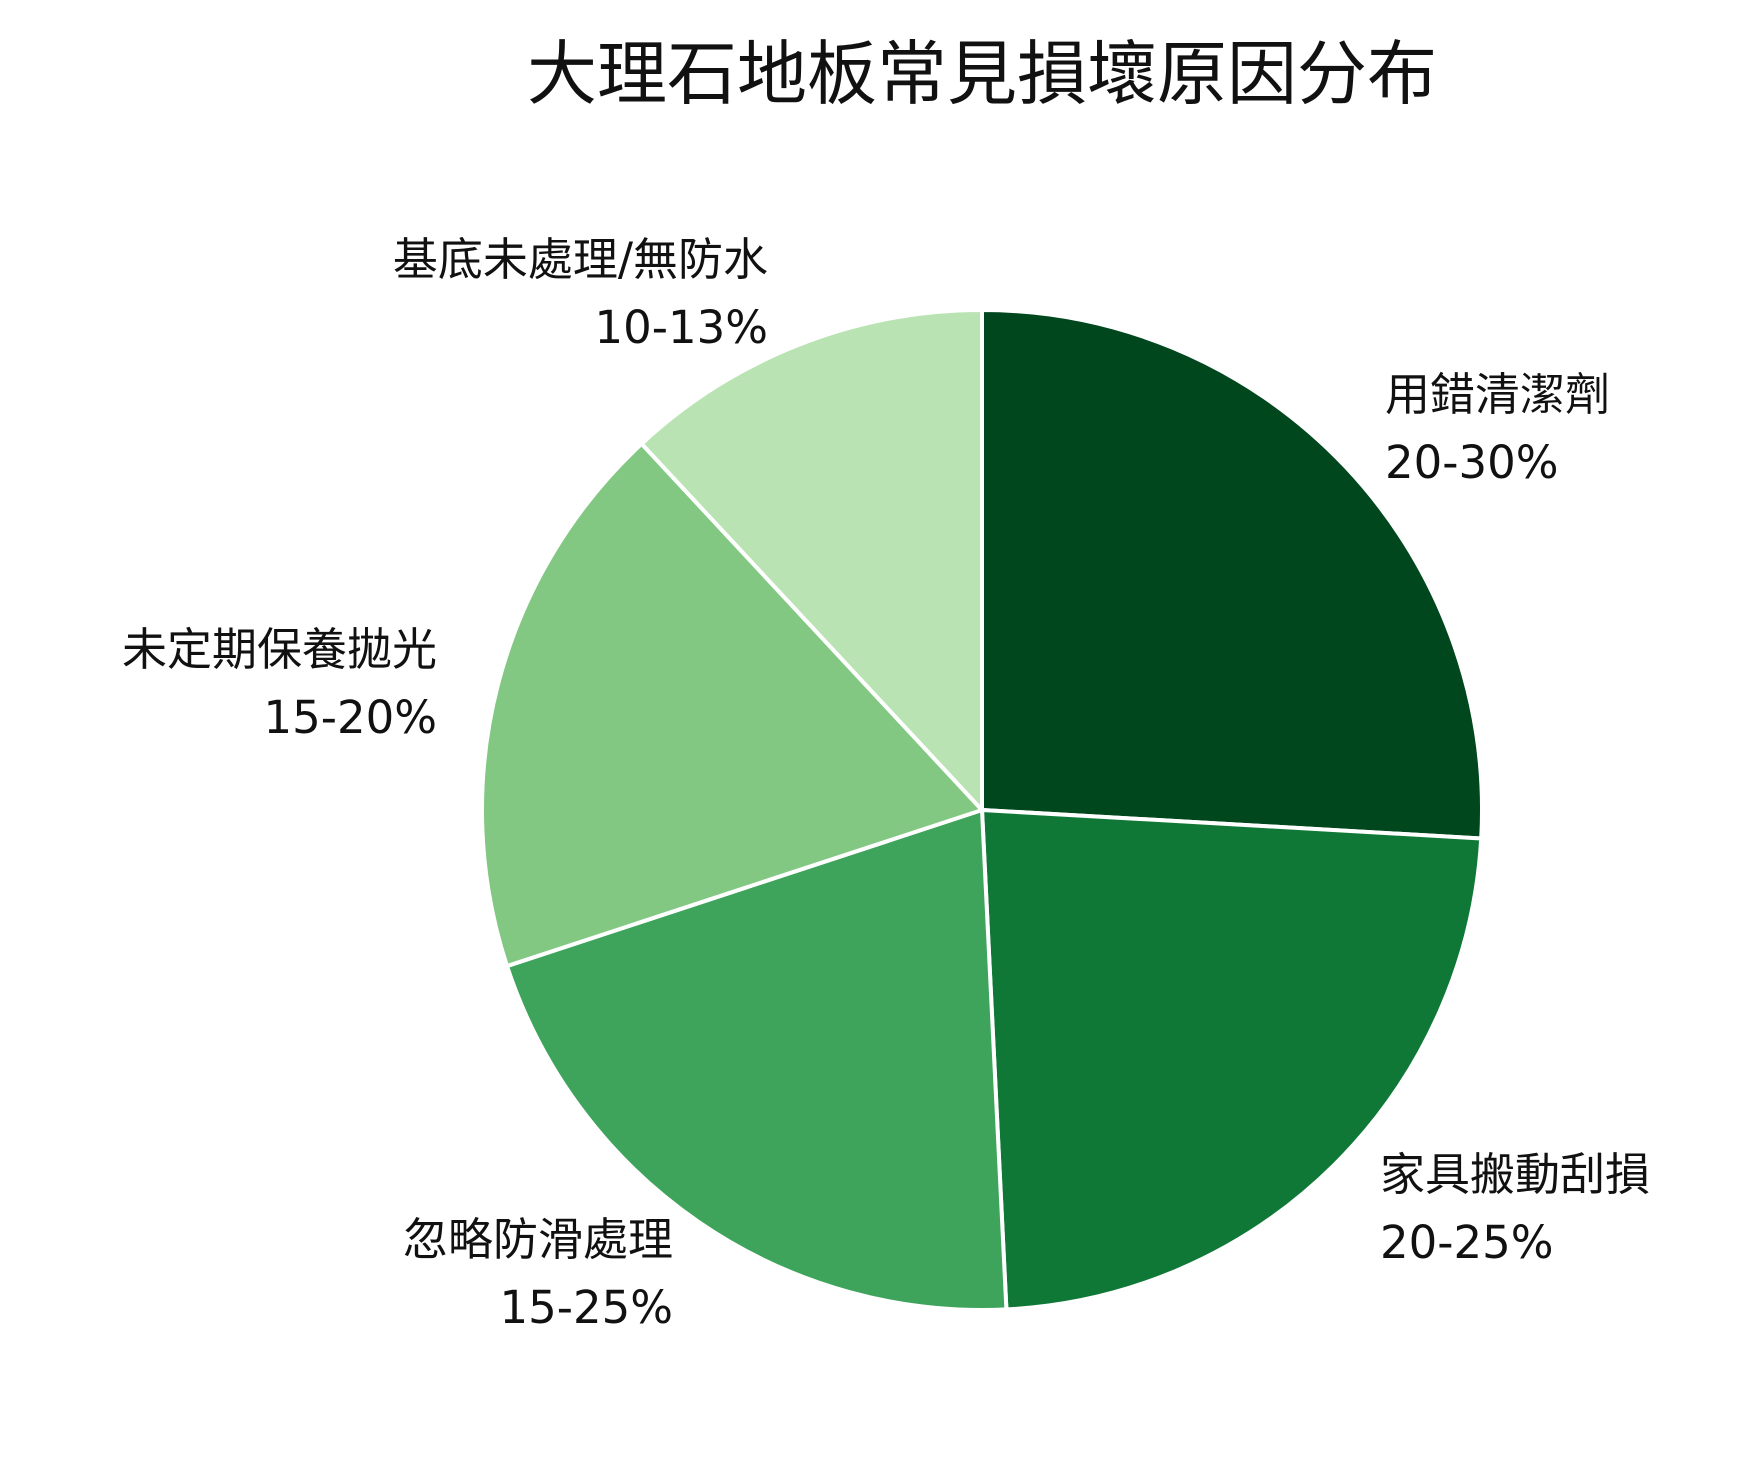 The image size is (1752, 1468). Describe the element at coordinates (1467, 1242) in the screenshot. I see `slice-value: 20-25%` at that location.